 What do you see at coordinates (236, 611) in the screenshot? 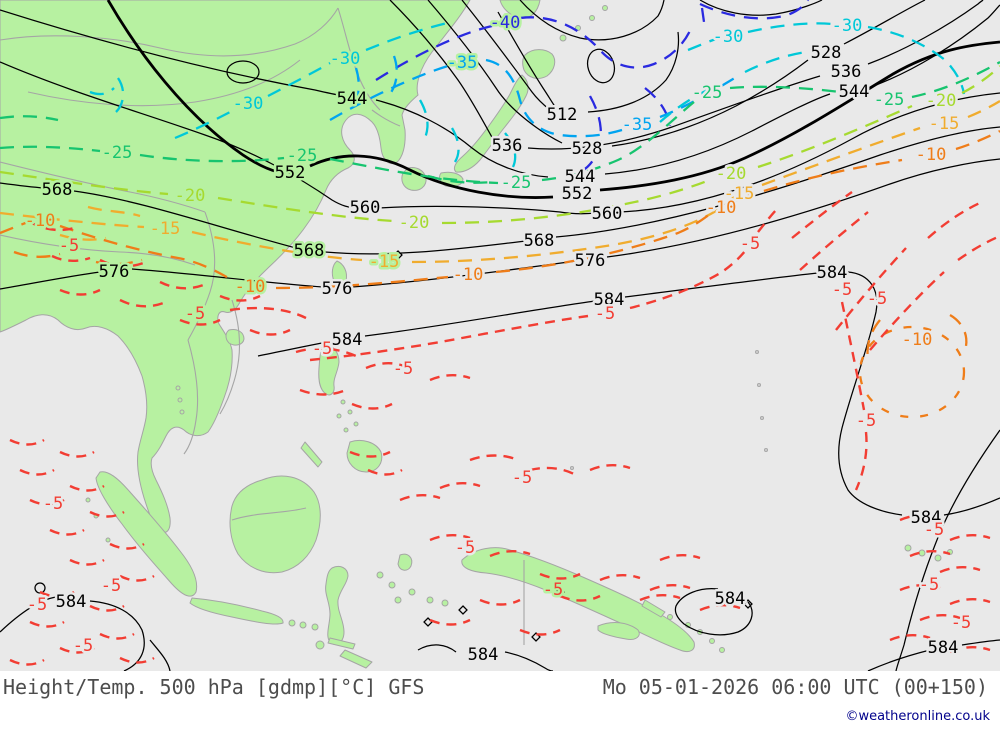
I see `land-java` at bounding box center [236, 611].